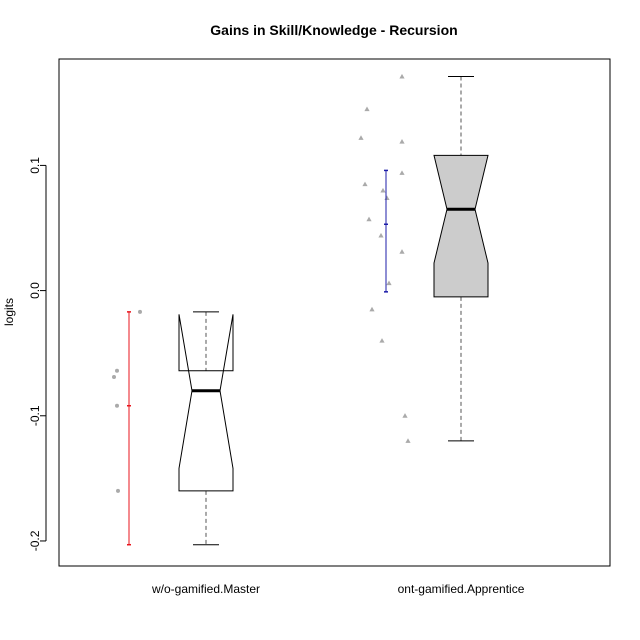 The height and width of the screenshot is (640, 640). I want to click on y-tick-label: 0.1, so click(35, 165).